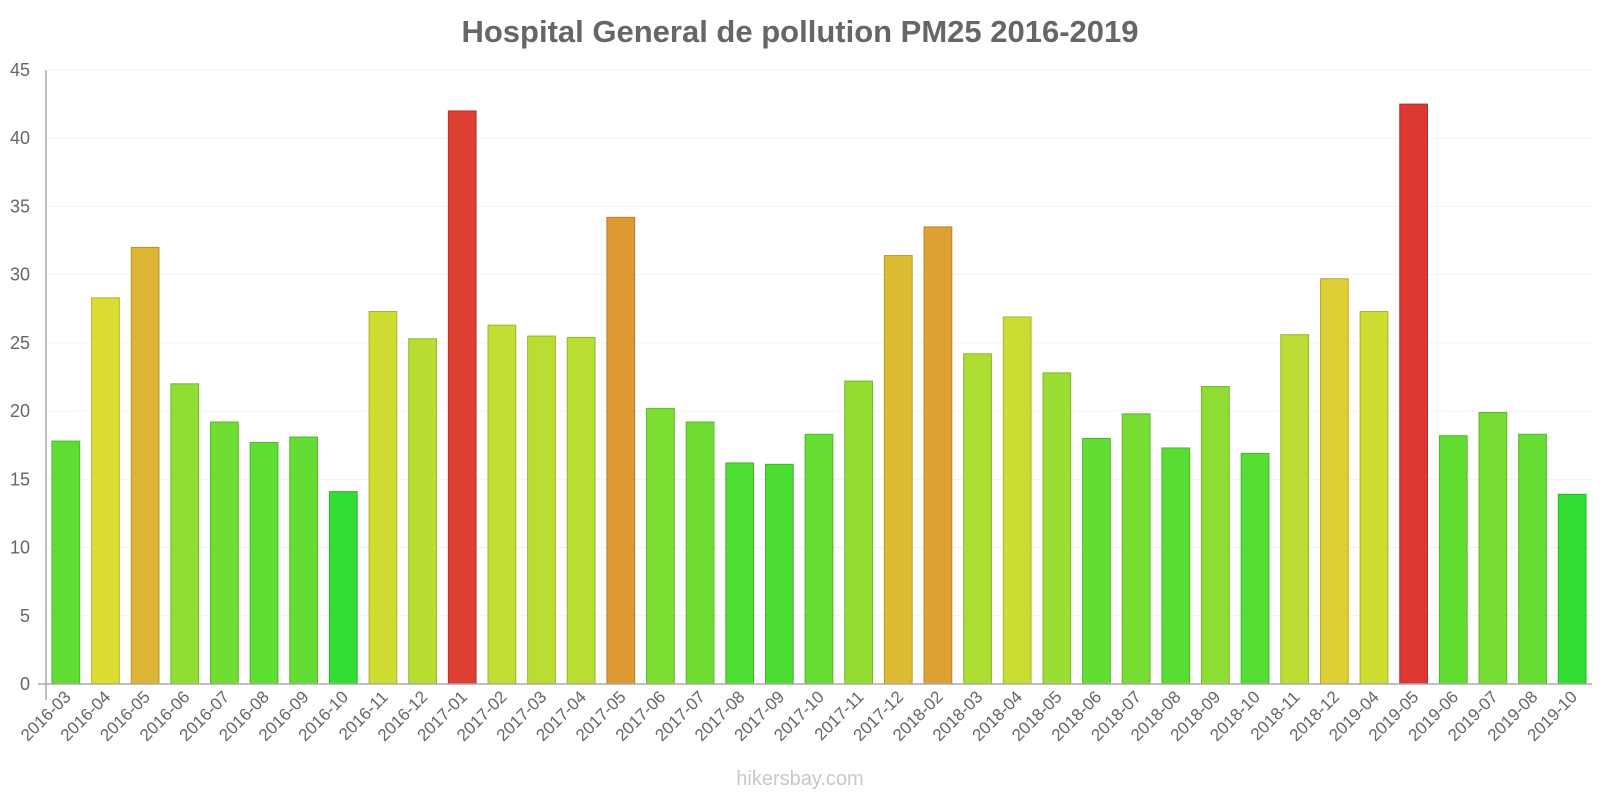 The width and height of the screenshot is (1600, 800). What do you see at coordinates (20, 377) in the screenshot?
I see `y-tick-labels: 0 5 10 15 20 25 30 35 40 45` at bounding box center [20, 377].